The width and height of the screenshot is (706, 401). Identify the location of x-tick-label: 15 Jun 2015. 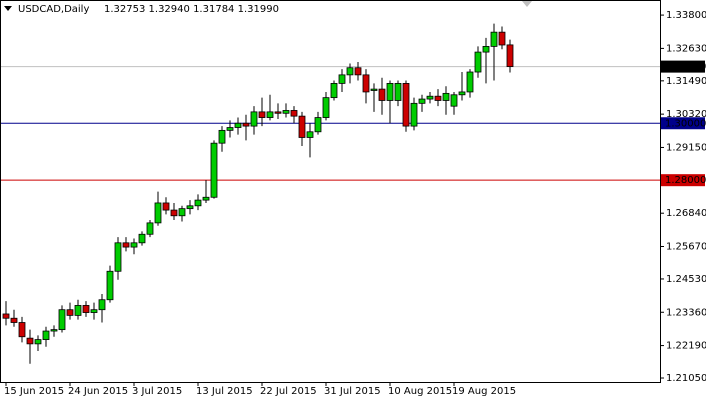
(34, 391).